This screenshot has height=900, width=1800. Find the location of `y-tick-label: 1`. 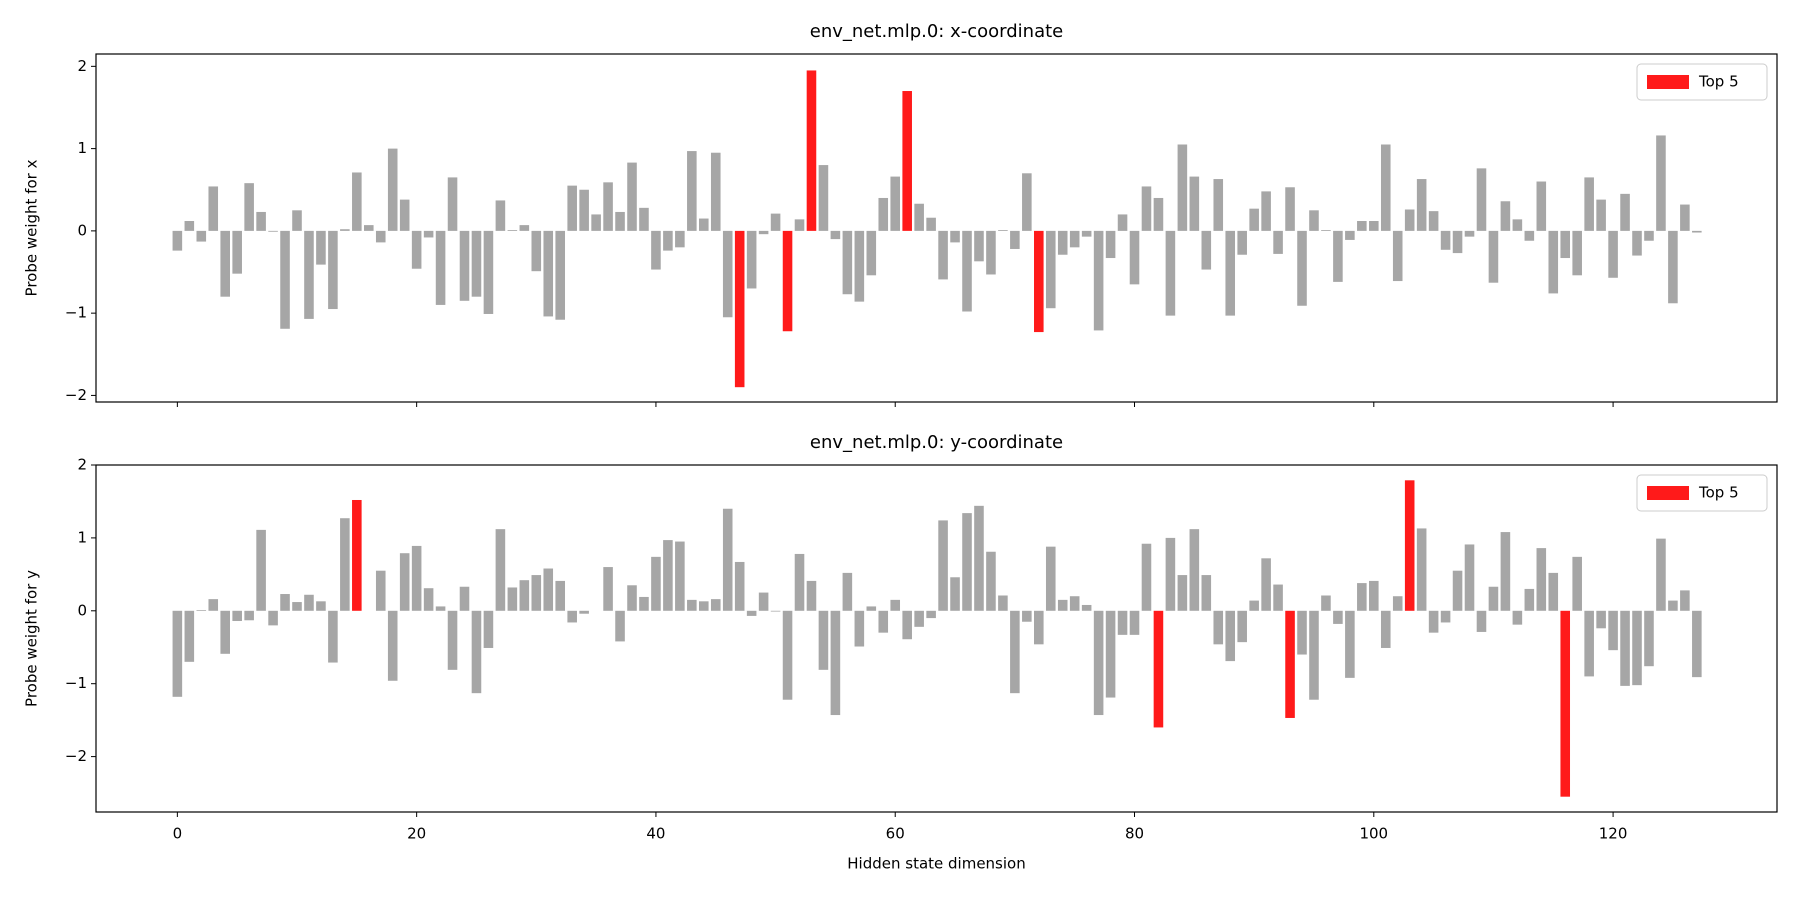

y-tick-label: 1 is located at coordinates (82, 148).